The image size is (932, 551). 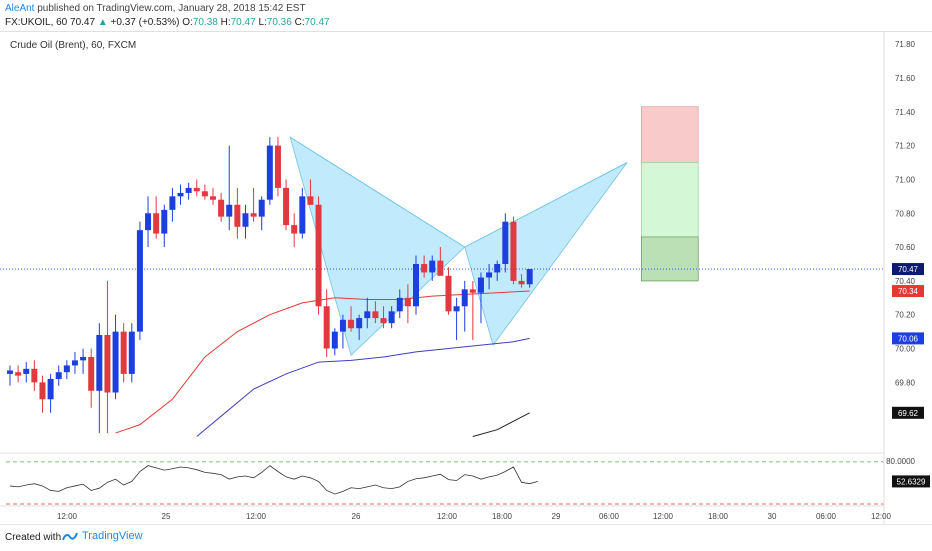 What do you see at coordinates (166, 516) in the screenshot?
I see `time-tick-label: 25` at bounding box center [166, 516].